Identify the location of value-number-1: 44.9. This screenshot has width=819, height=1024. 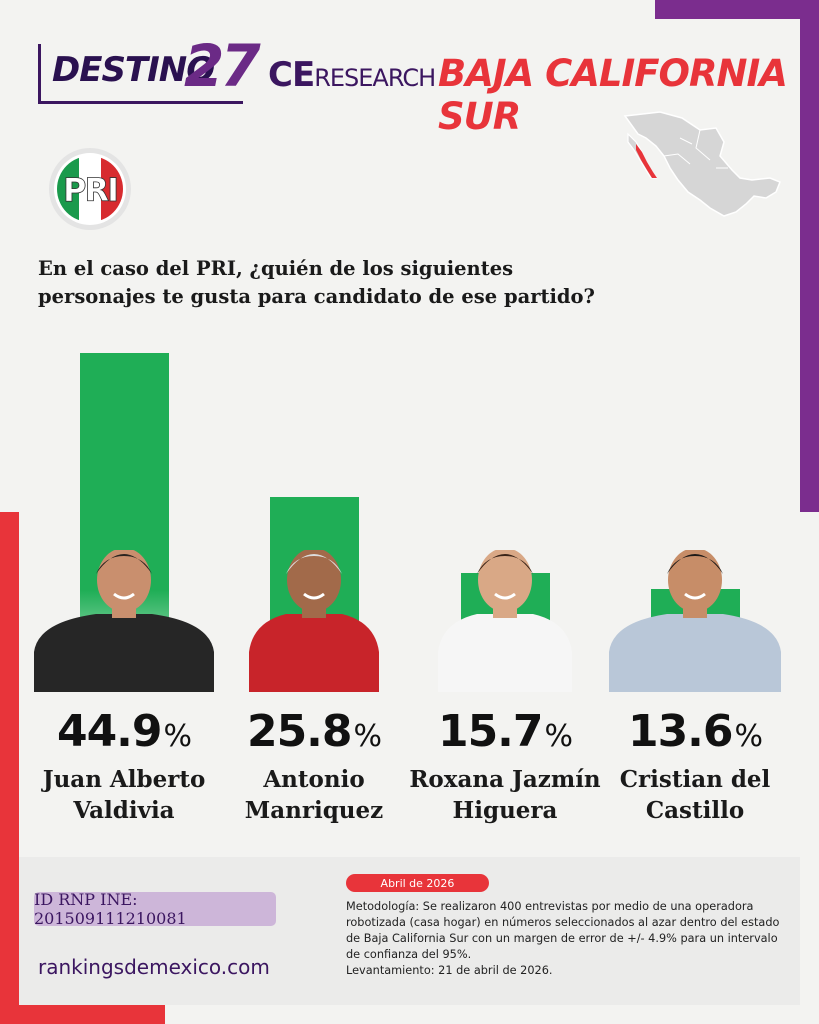
(109, 731).